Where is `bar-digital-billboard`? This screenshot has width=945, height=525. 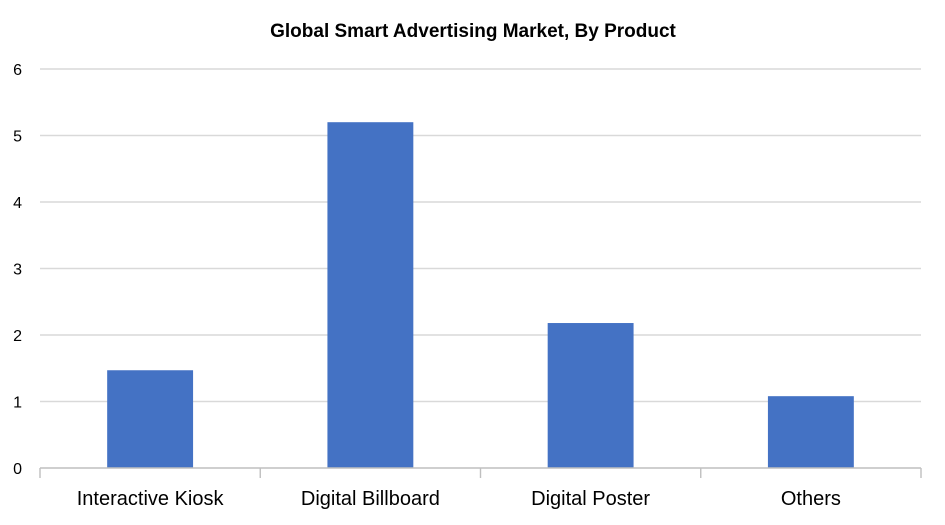 bar-digital-billboard is located at coordinates (370, 295).